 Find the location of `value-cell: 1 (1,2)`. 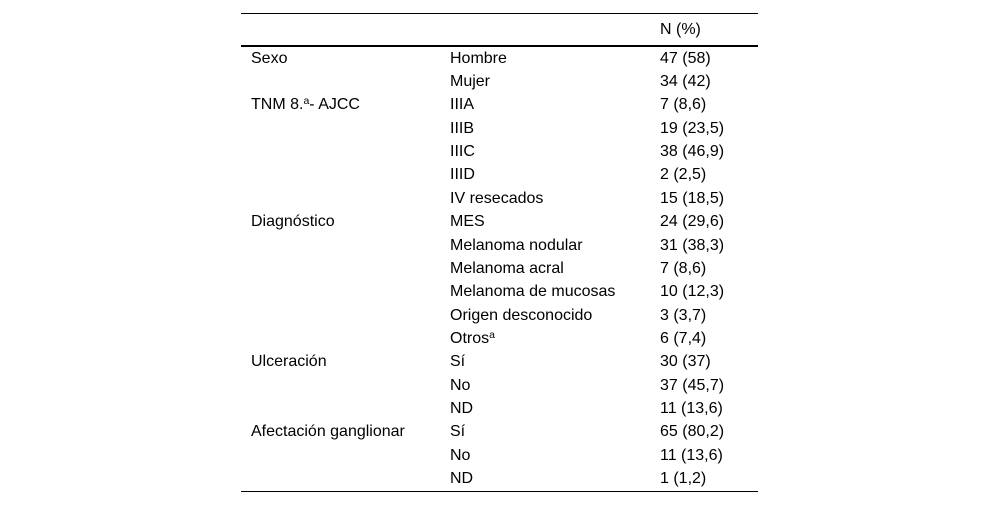

value-cell: 1 (1,2) is located at coordinates (683, 479).